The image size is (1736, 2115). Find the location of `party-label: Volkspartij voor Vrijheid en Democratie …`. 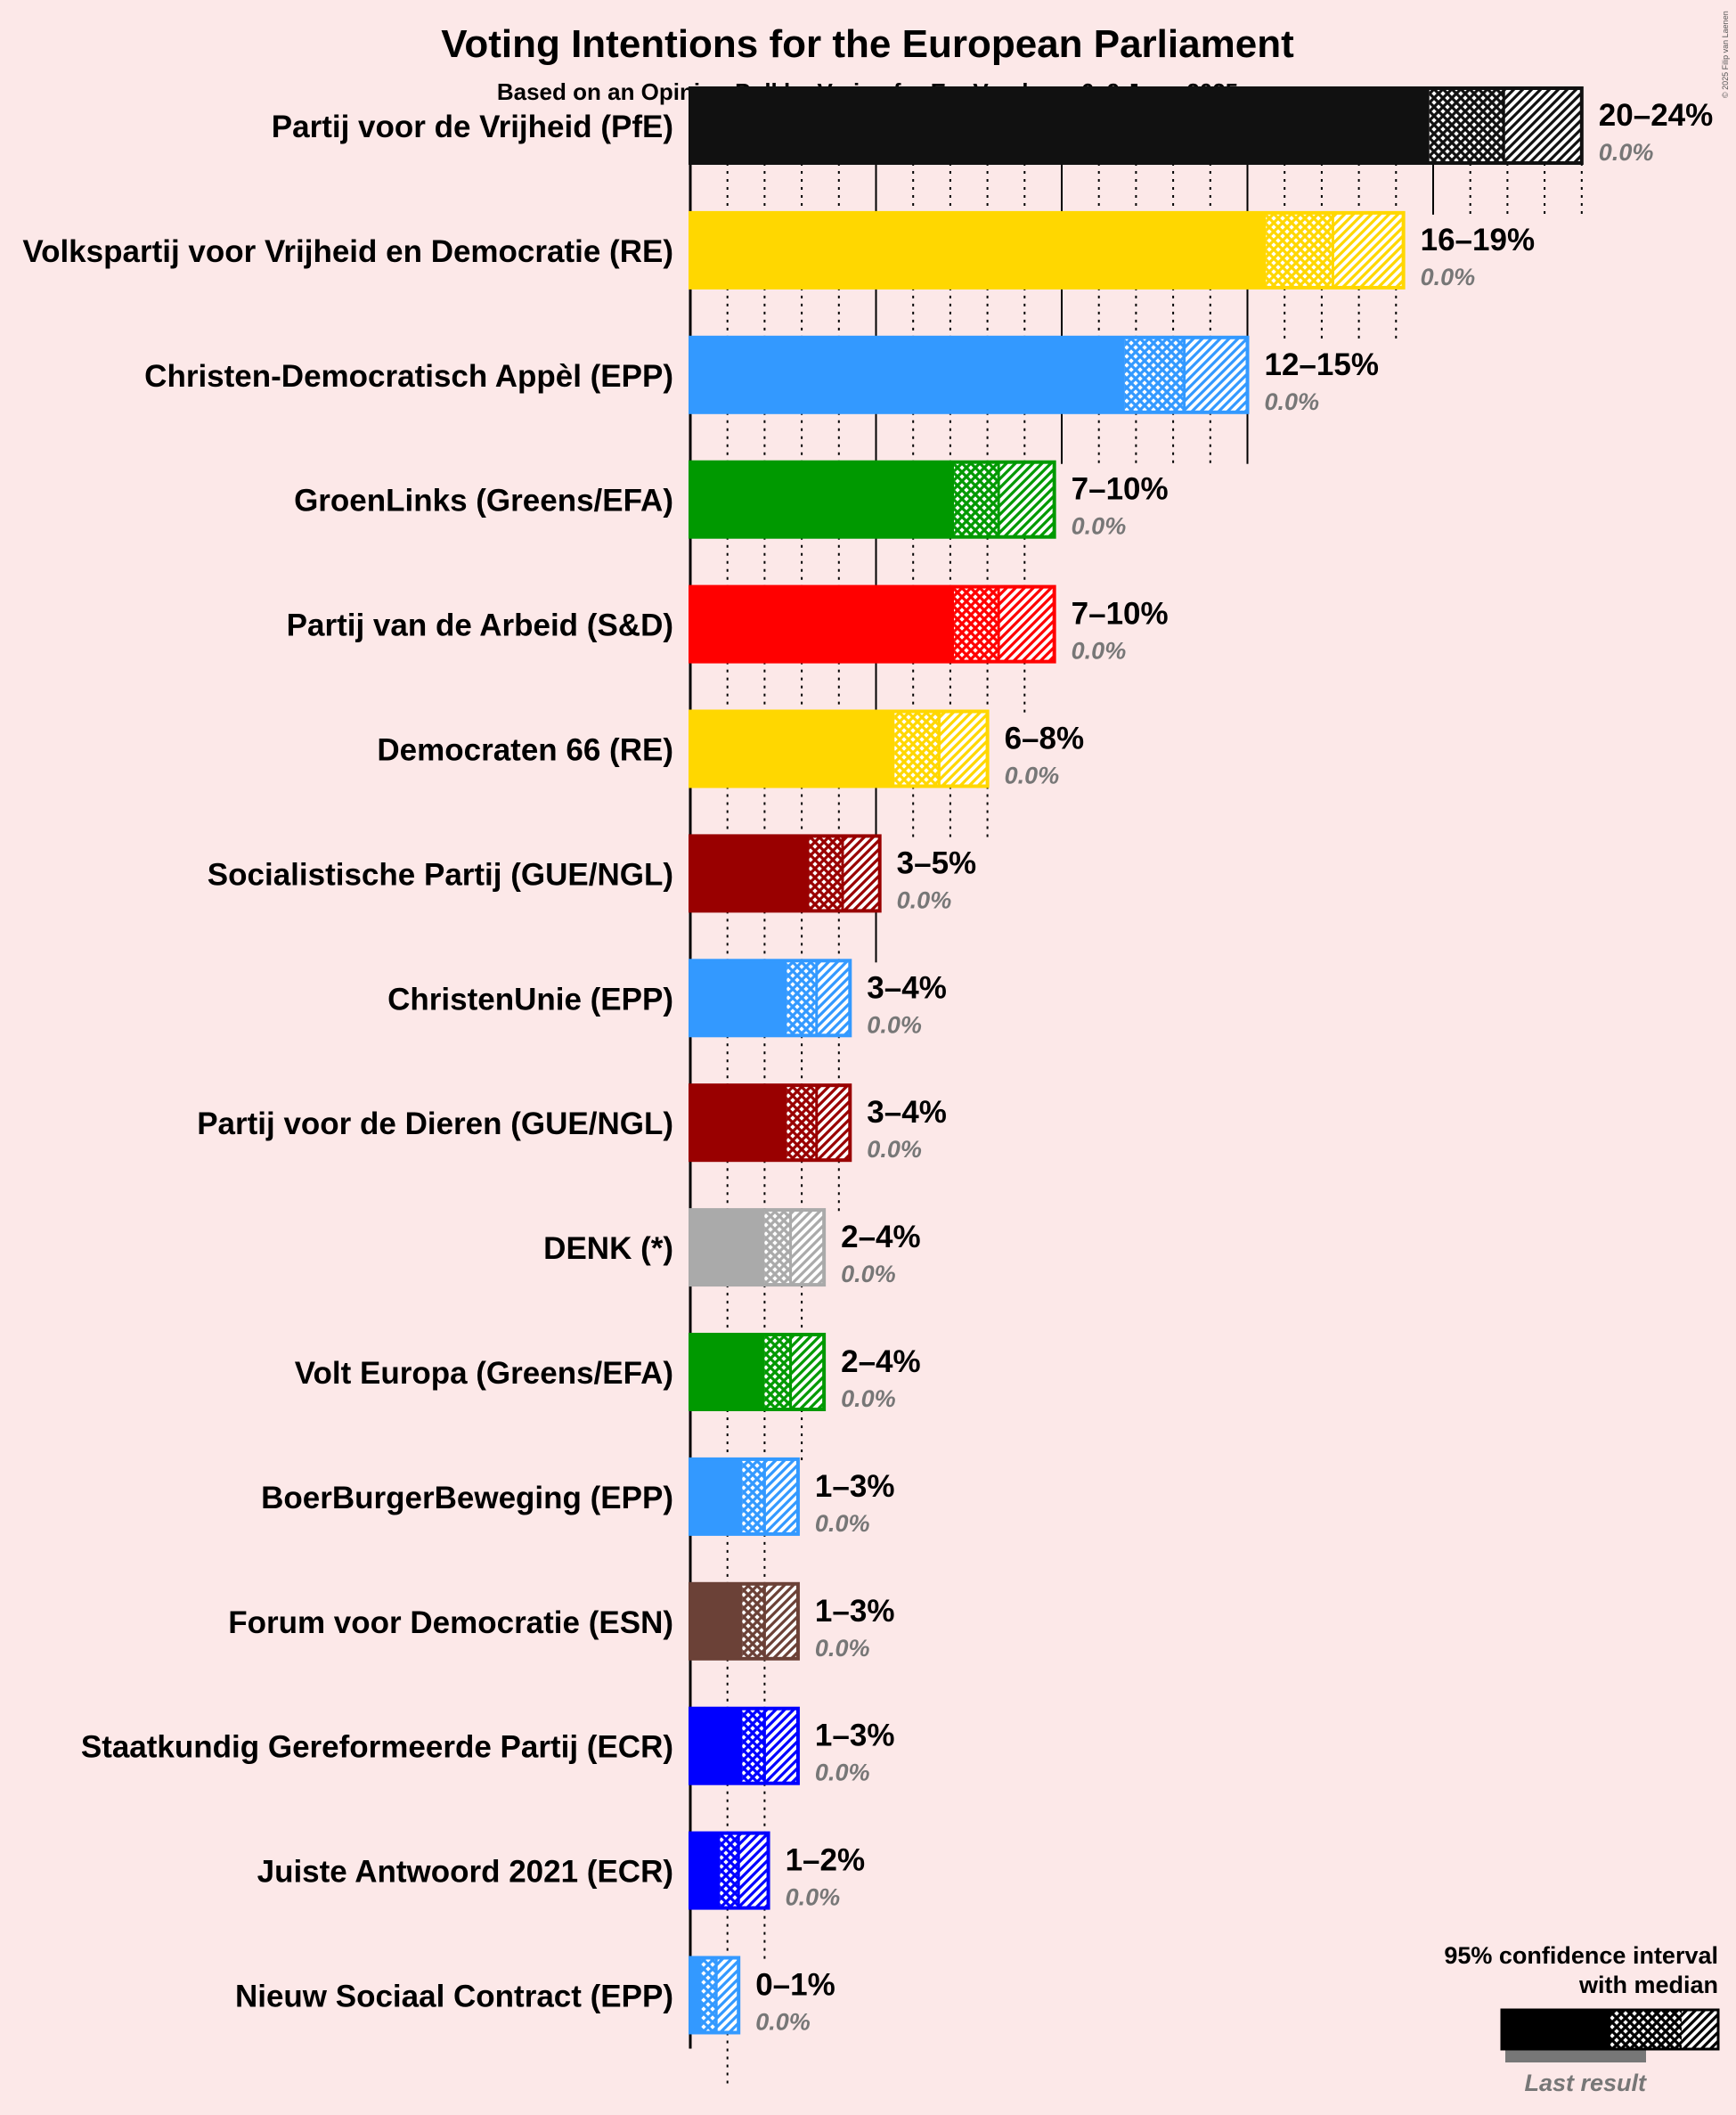

party-label: Volkspartij voor Vrijheid en Democratie … is located at coordinates (348, 252).